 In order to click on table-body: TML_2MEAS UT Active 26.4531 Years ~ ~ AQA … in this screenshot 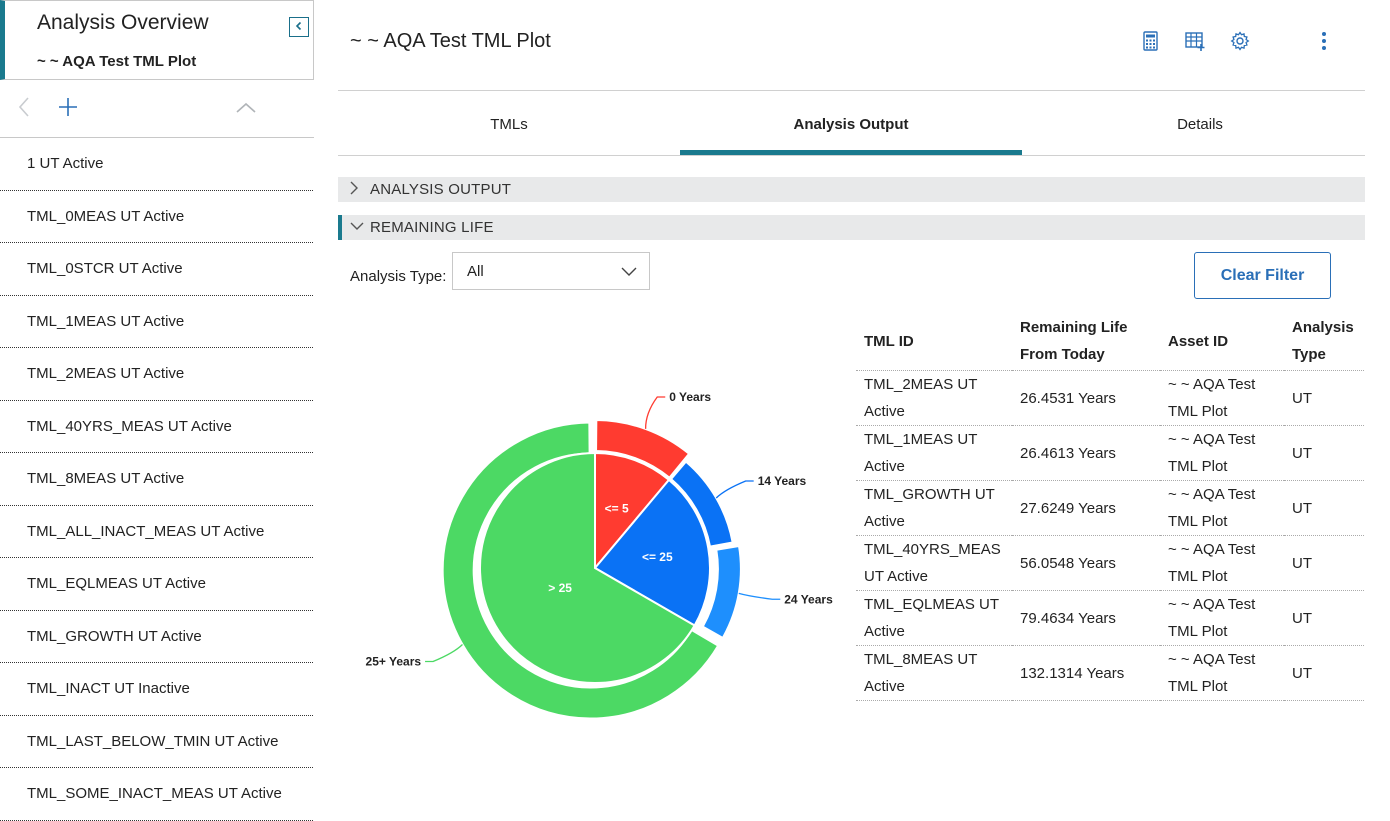, I will do `click(1110, 535)`.